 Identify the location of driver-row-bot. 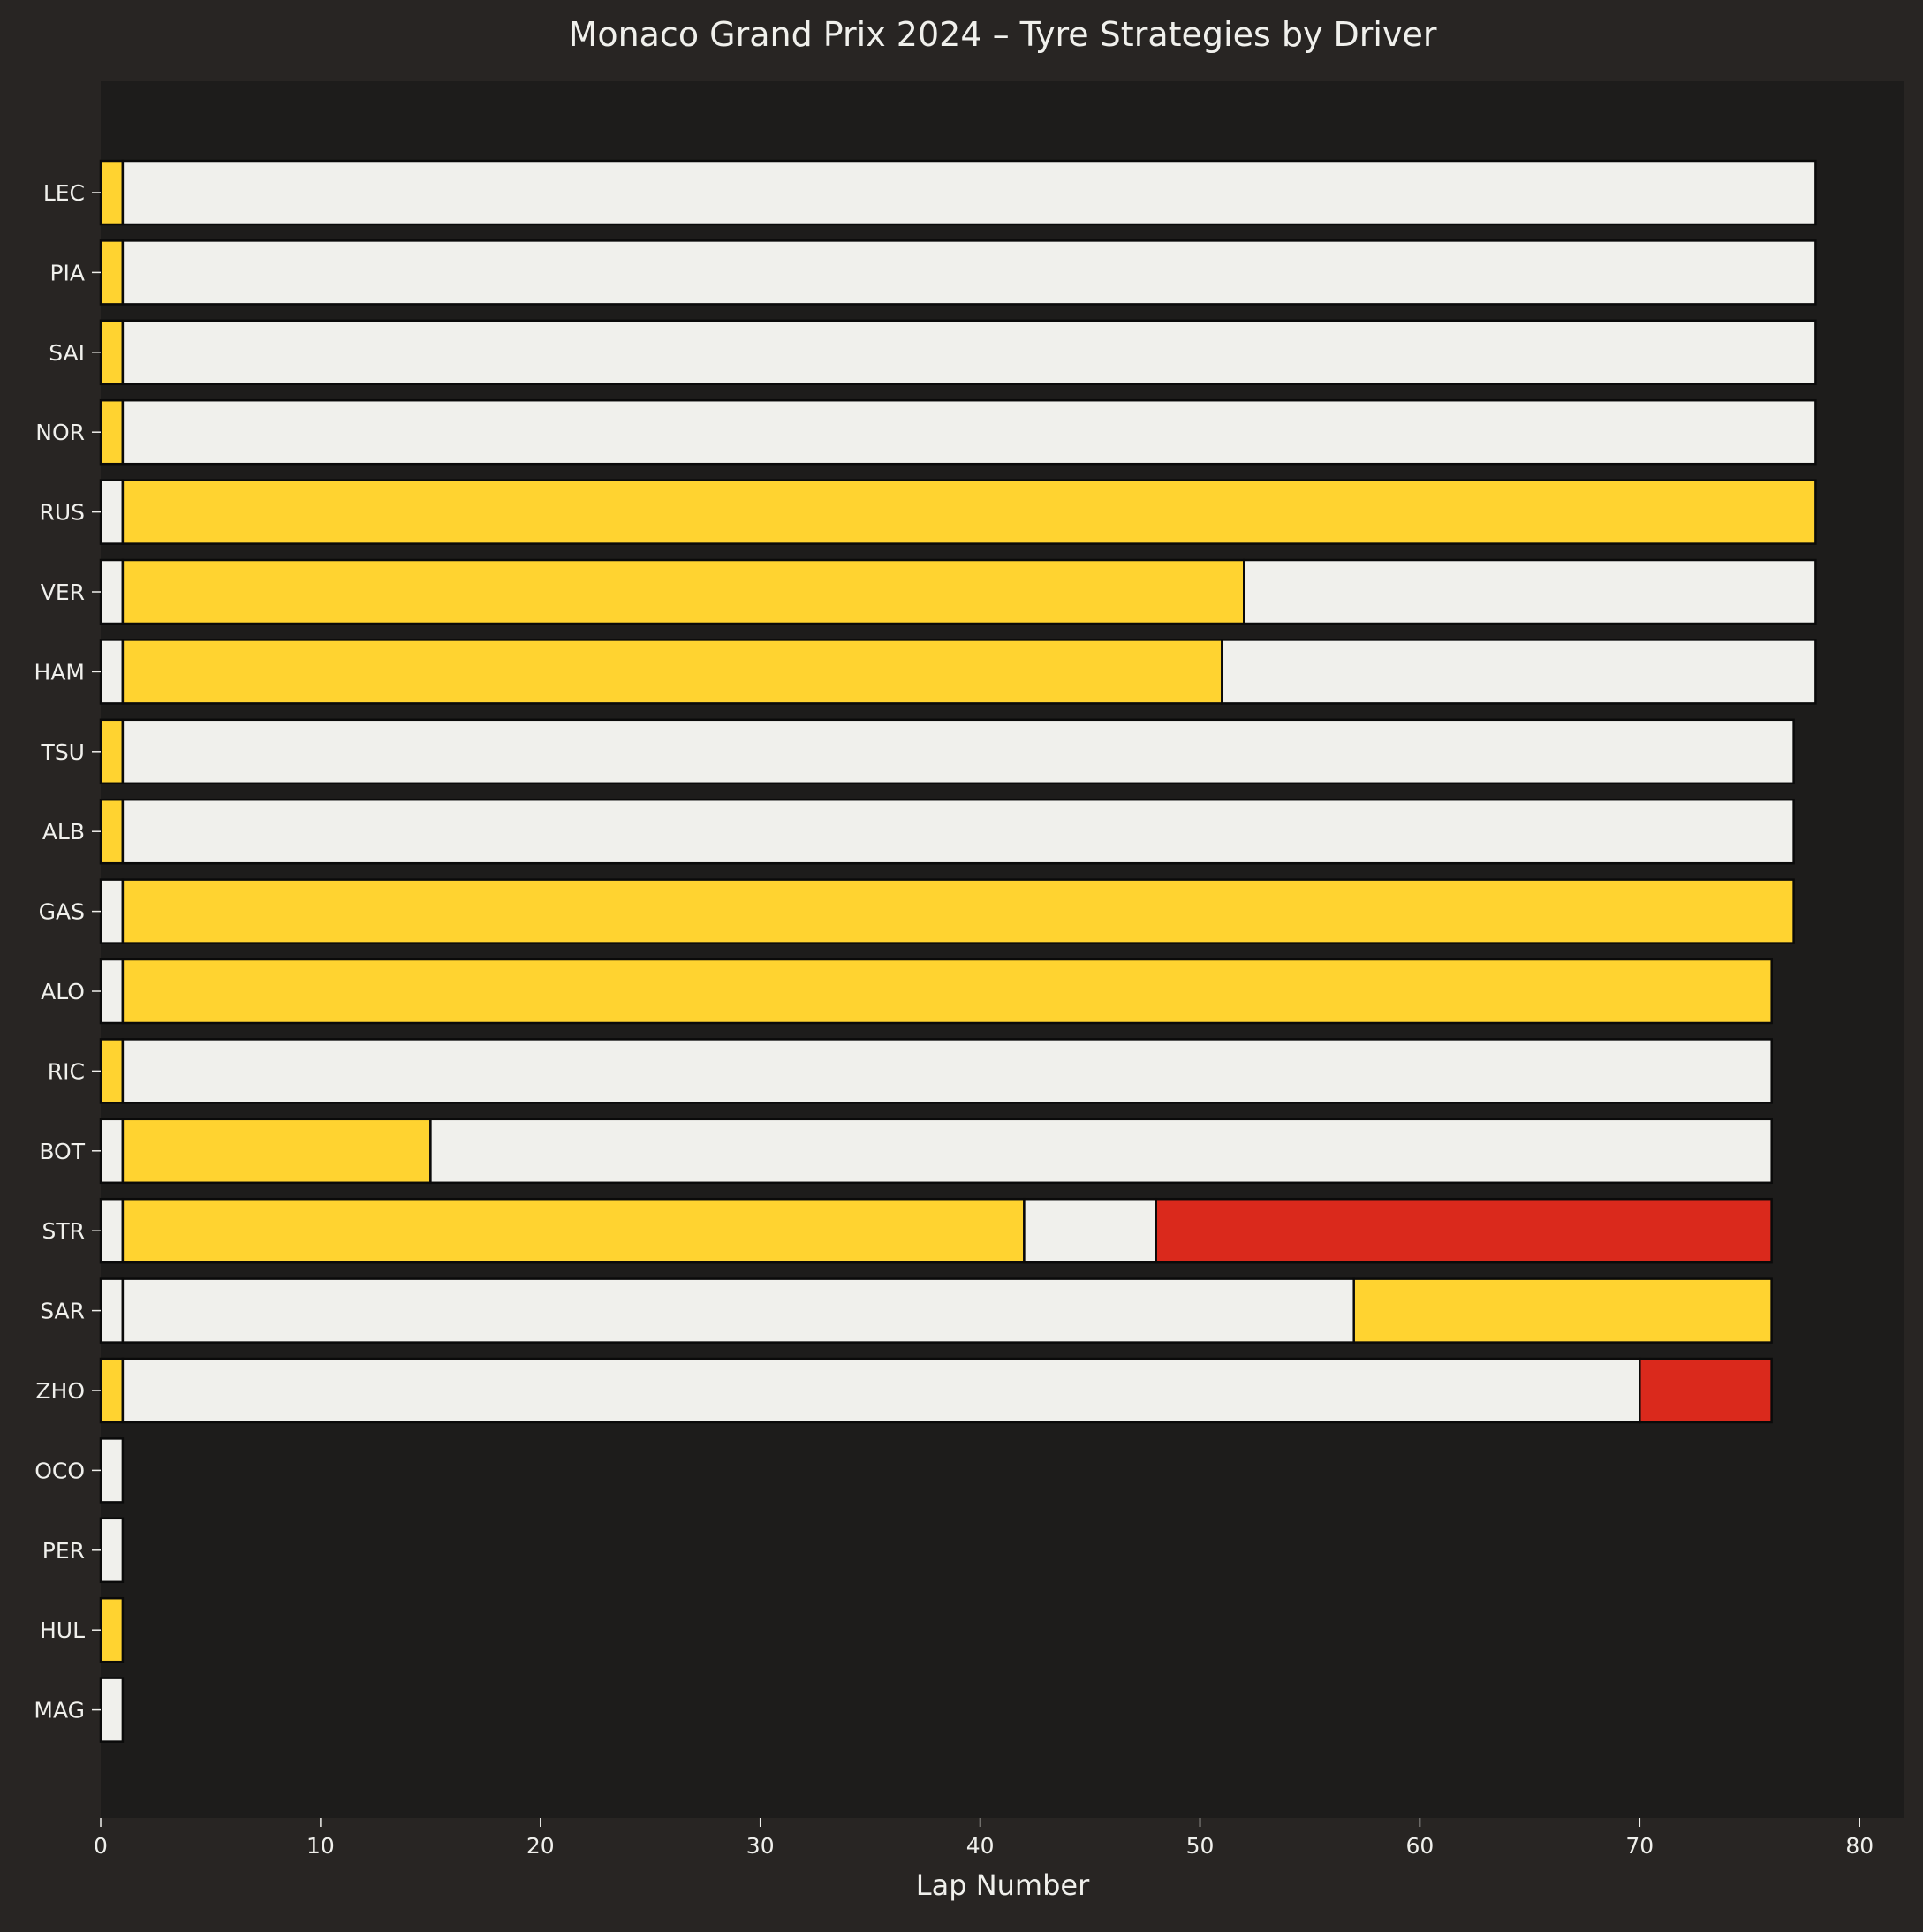
(936, 1151).